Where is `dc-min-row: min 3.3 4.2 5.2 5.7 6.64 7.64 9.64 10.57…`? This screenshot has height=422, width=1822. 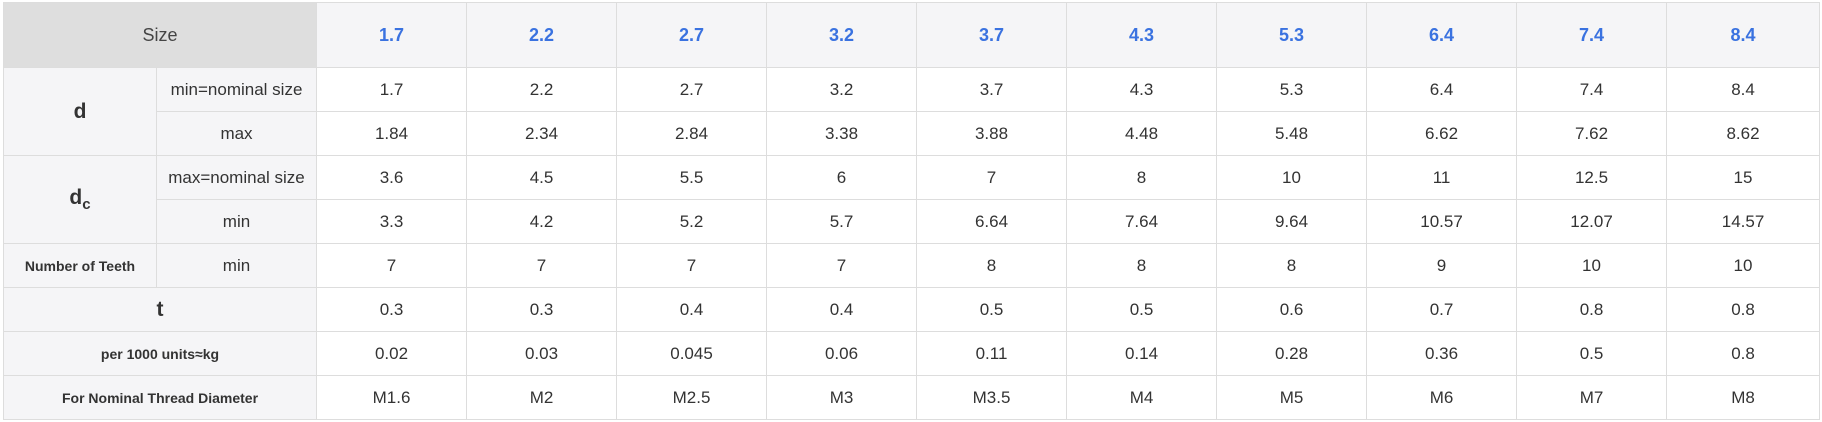
dc-min-row: min 3.3 4.2 5.2 5.7 6.64 7.64 9.64 10.57… is located at coordinates (912, 221).